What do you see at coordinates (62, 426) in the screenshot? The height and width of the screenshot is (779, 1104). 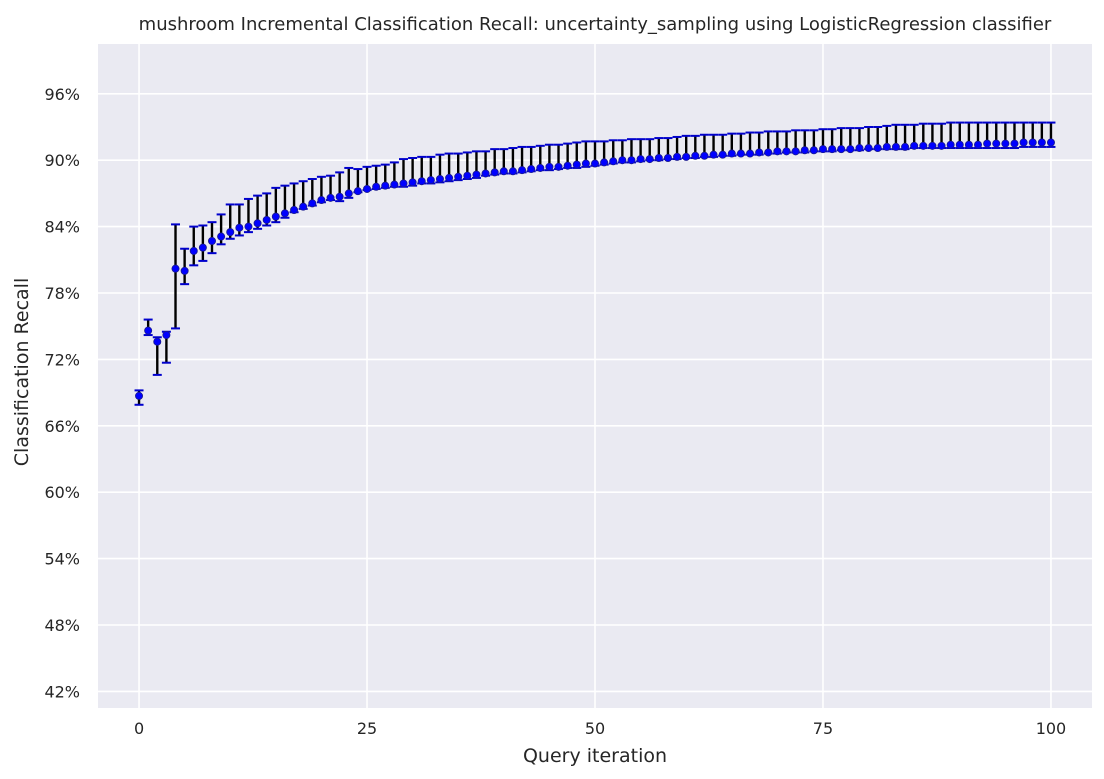 I see `y-tick-label: 66%` at bounding box center [62, 426].